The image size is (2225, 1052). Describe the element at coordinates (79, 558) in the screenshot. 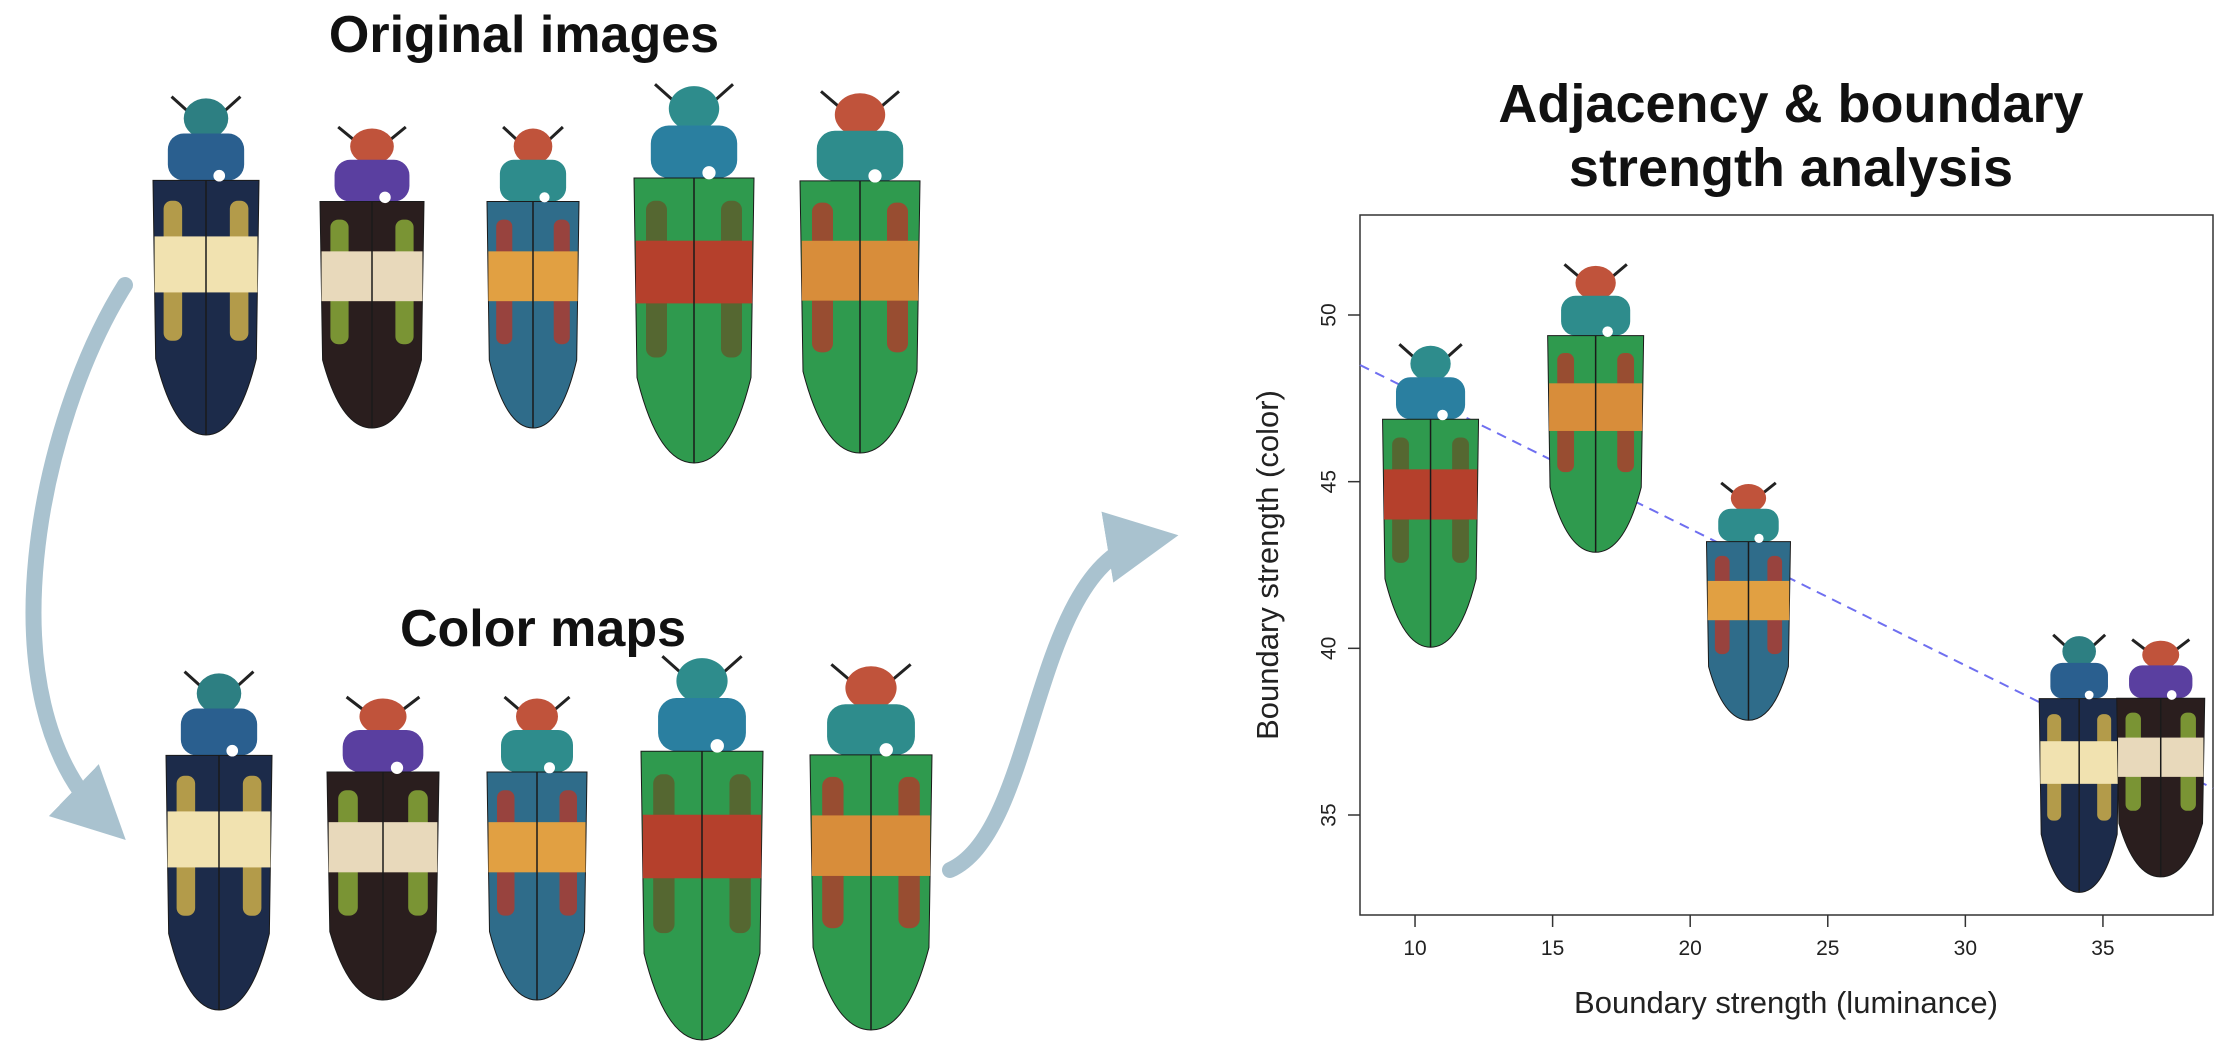

I see `flow-arrow-to-color-maps` at that location.